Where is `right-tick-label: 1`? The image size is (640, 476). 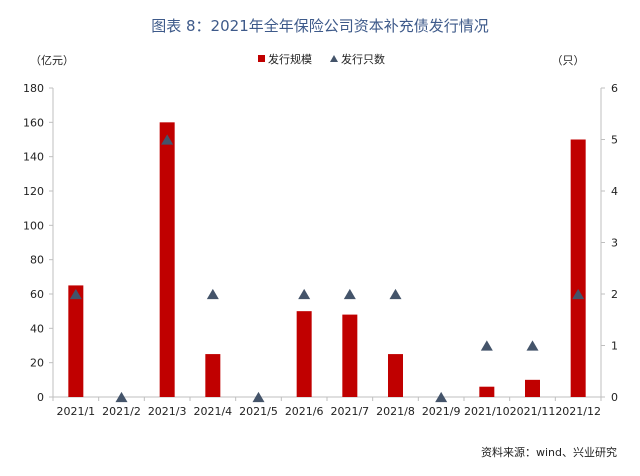 right-tick-label: 1 is located at coordinates (614, 346).